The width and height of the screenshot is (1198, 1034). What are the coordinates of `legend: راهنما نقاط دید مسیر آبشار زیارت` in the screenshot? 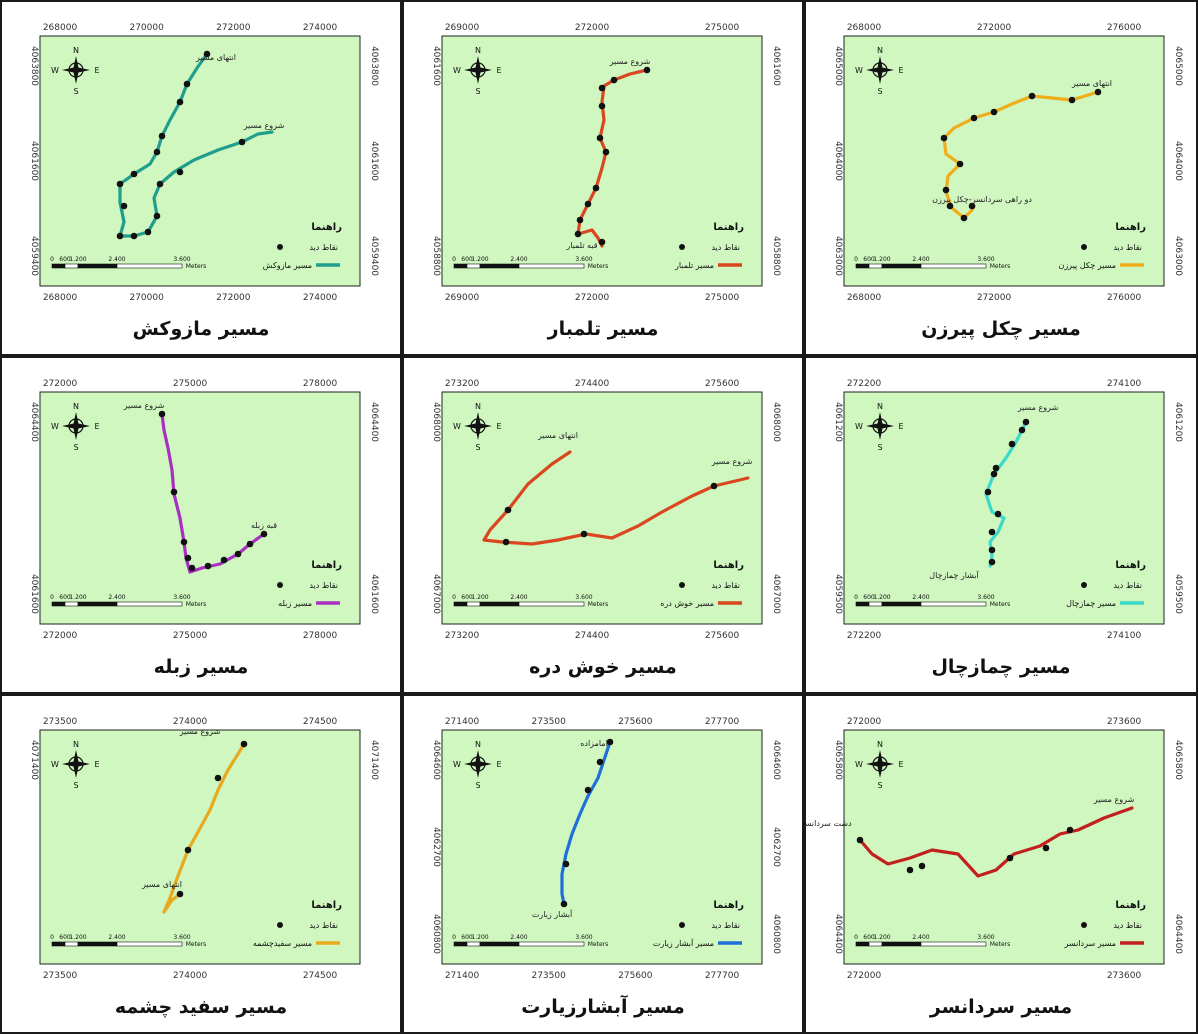 It's located at (698, 924).